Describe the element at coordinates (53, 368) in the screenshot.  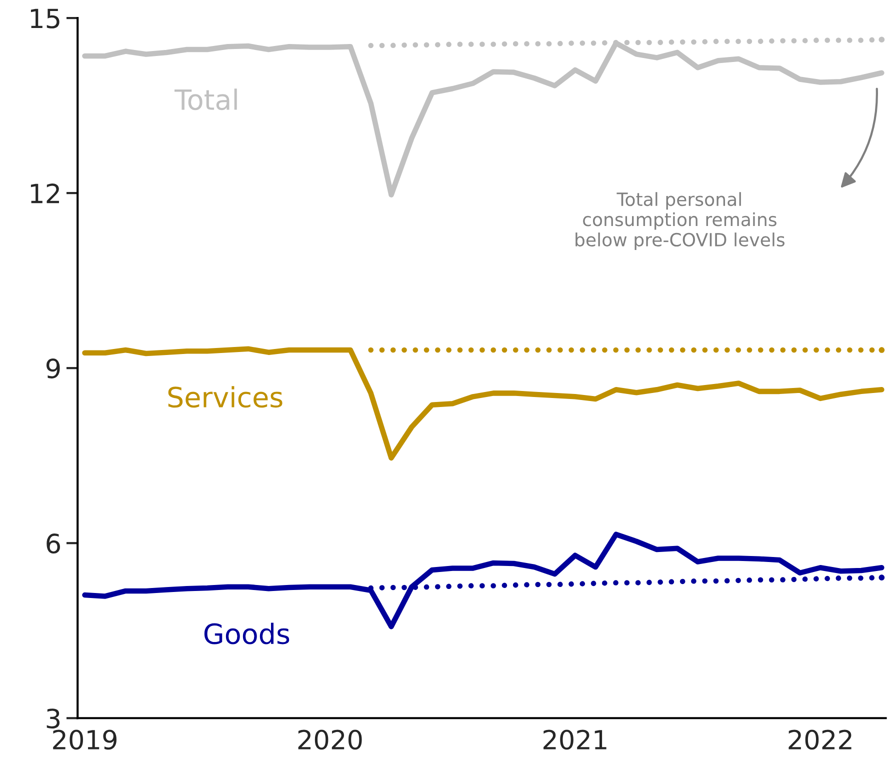
I see `y-tick-label: 9` at that location.